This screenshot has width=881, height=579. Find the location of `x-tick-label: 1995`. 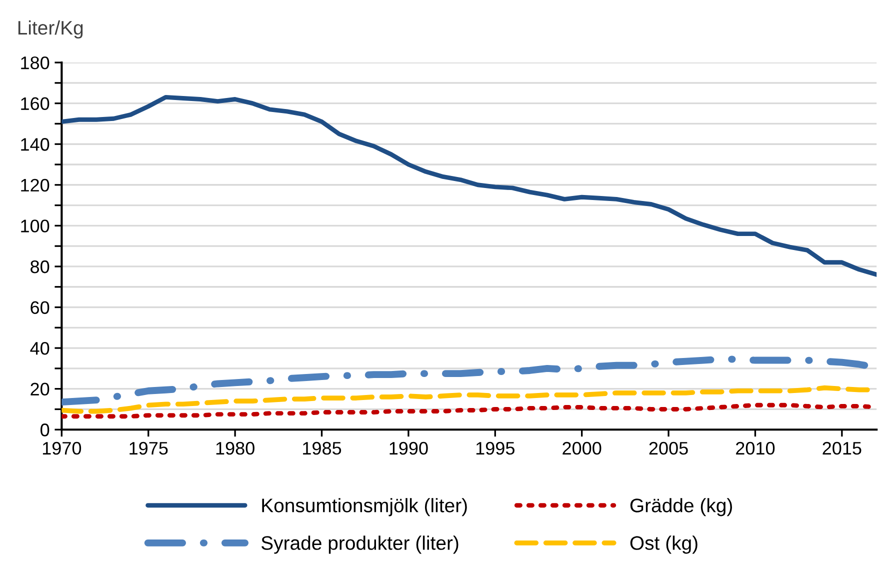

x-tick-label: 1995 is located at coordinates (495, 448).